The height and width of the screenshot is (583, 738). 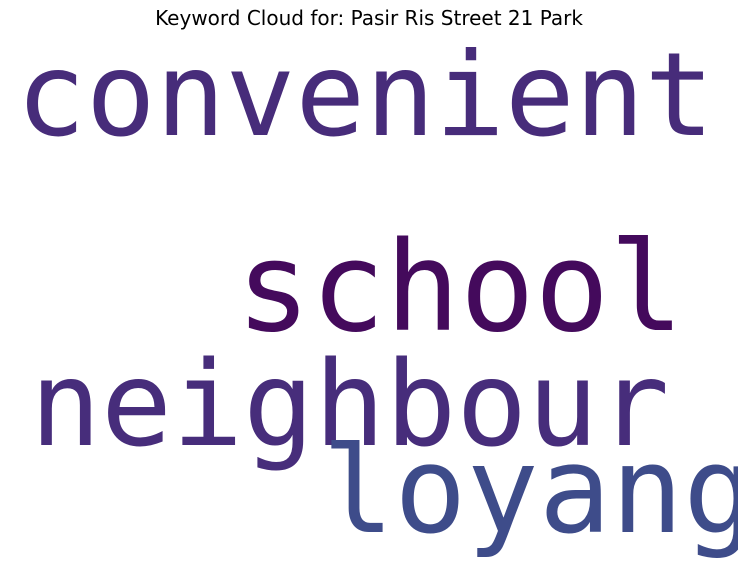 What do you see at coordinates (460, 288) in the screenshot?
I see `keyword-school: school` at bounding box center [460, 288].